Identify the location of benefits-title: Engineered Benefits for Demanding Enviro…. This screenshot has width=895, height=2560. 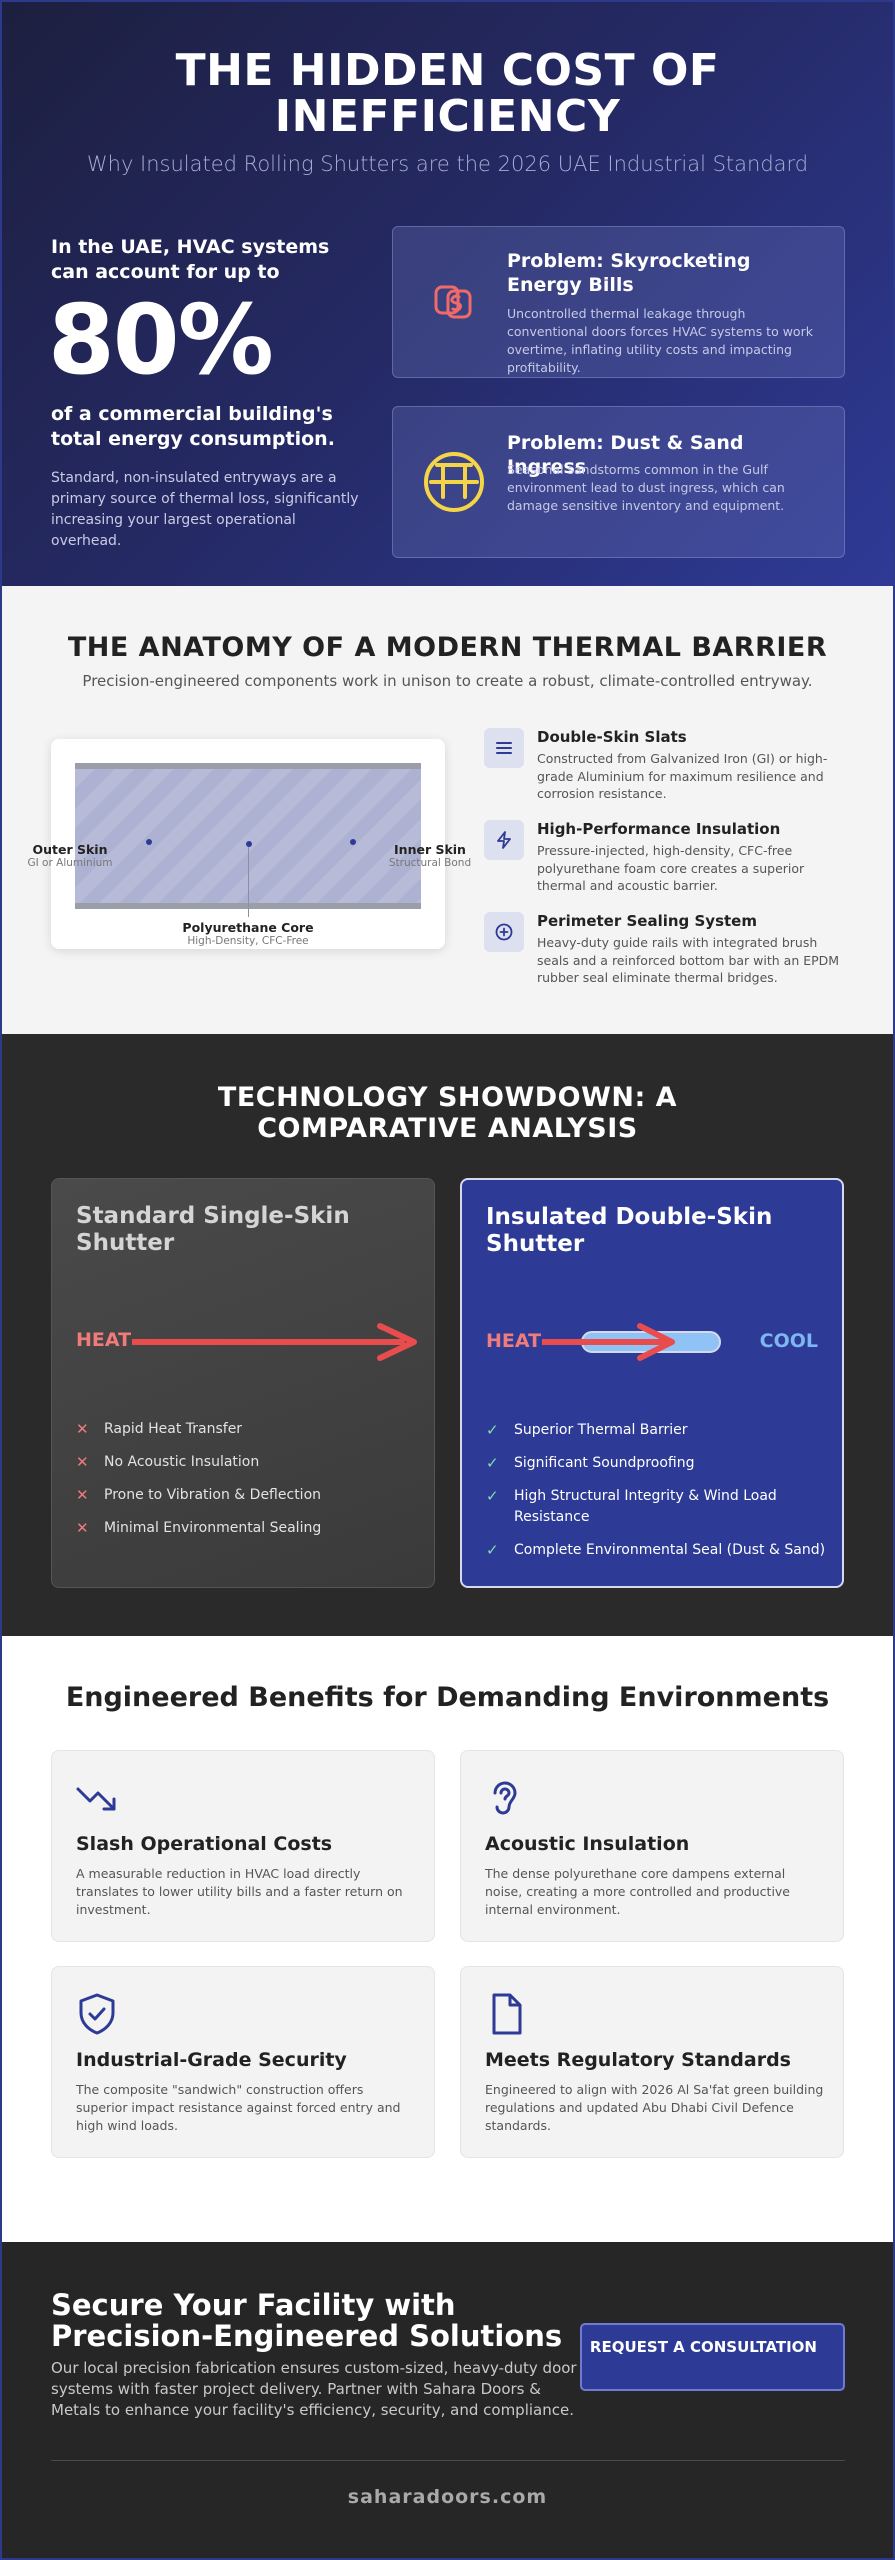
(447, 1697).